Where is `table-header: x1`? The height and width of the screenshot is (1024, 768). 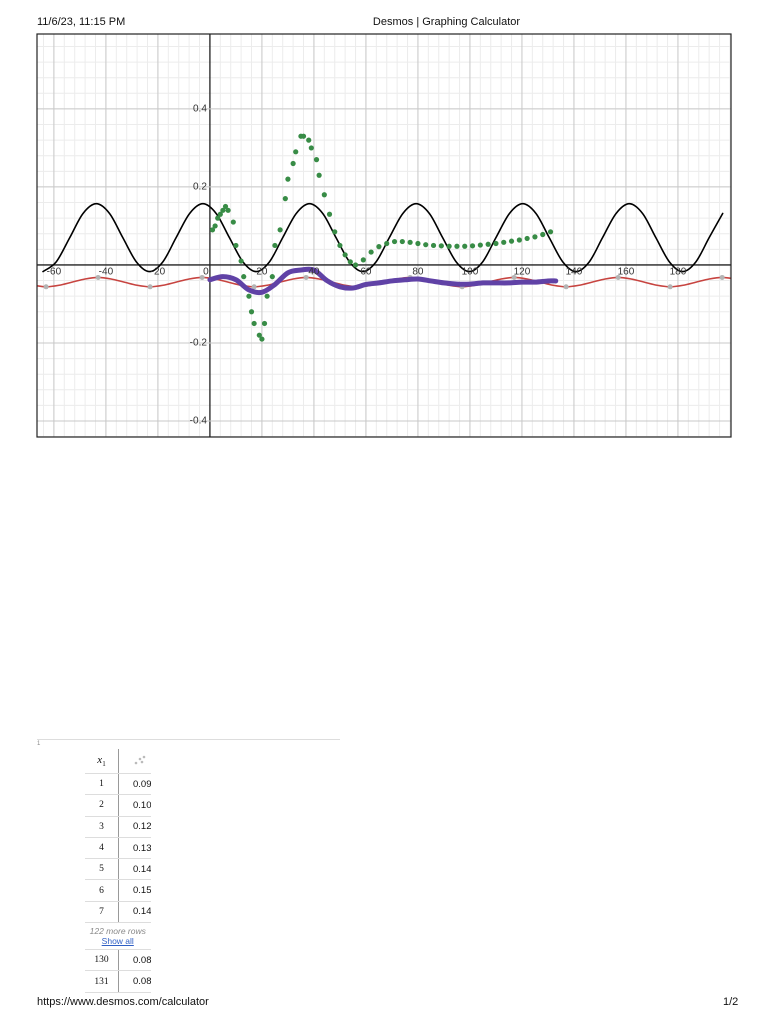
table-header: x1 is located at coordinates (118, 761).